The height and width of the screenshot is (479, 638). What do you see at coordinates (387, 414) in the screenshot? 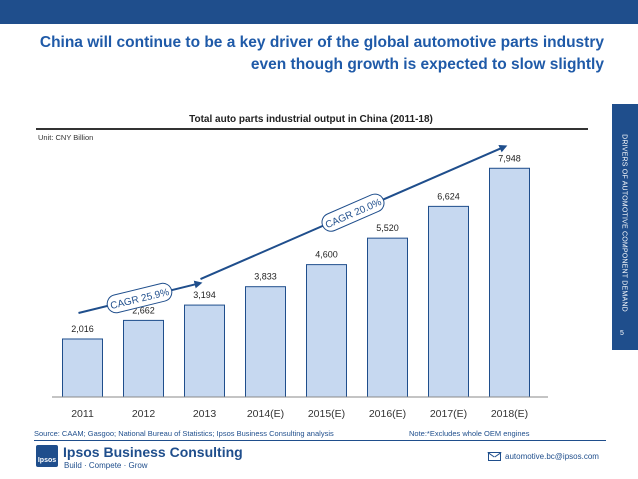
I see `x-tick-label: 2016(E)` at bounding box center [387, 414].